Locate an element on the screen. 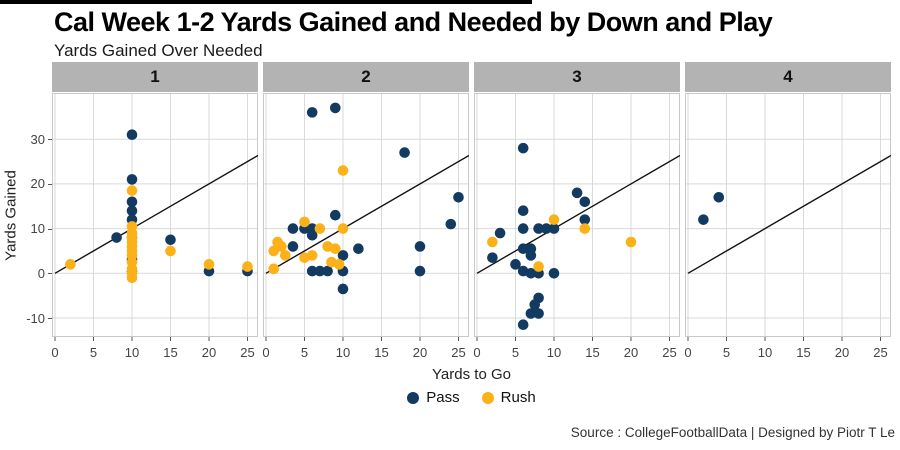  facet-strip-label: 2 is located at coordinates (366, 76).